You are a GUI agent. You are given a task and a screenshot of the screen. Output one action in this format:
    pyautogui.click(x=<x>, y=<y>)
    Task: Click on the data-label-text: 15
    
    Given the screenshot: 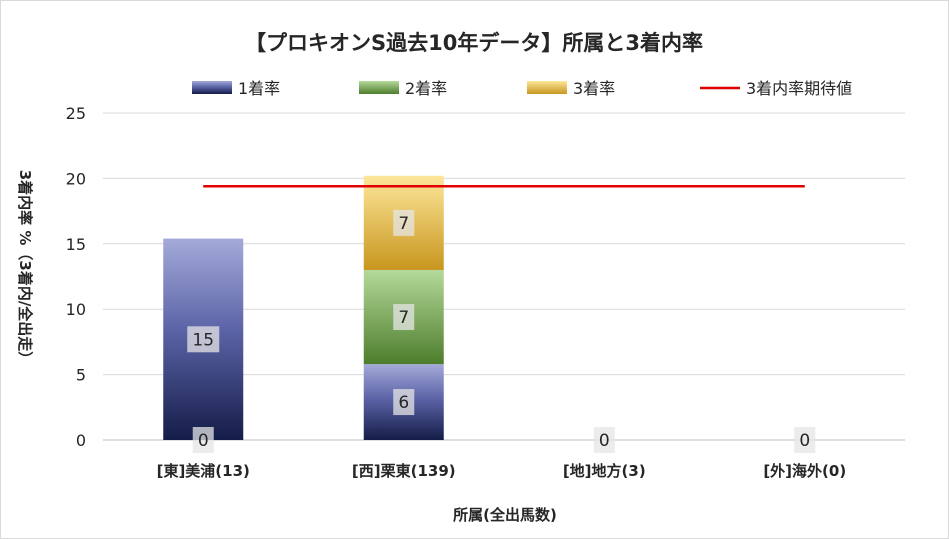 What is the action you would take?
    pyautogui.click(x=203, y=340)
    